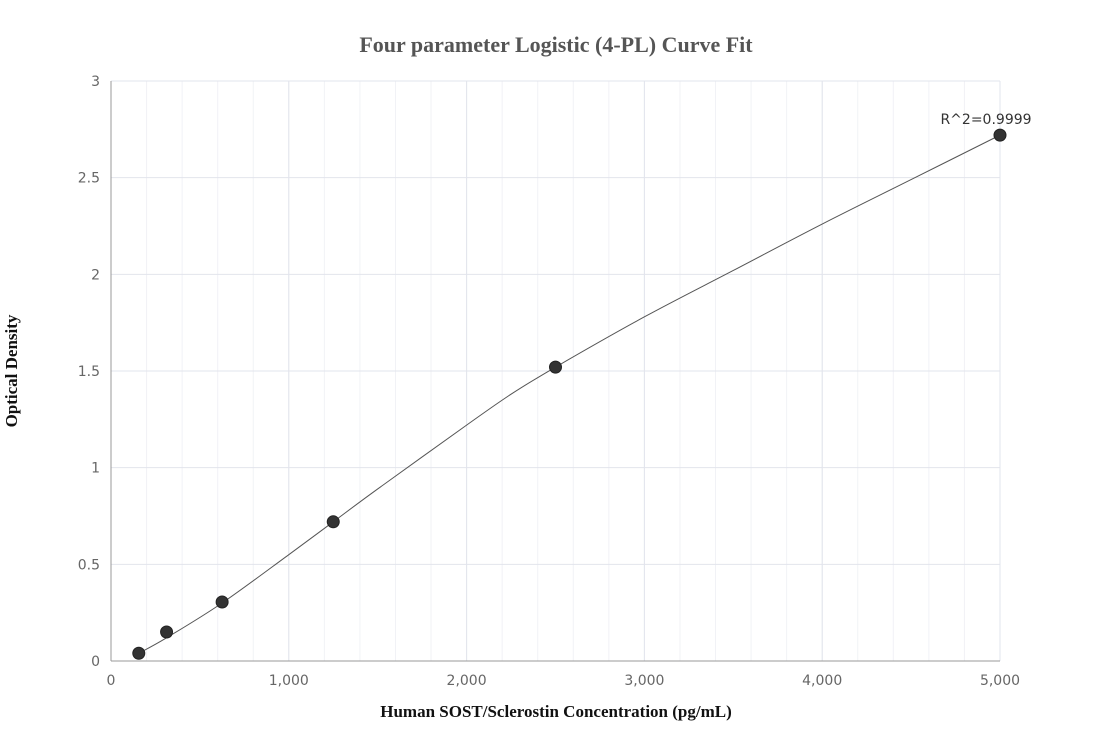  Describe the element at coordinates (95, 82) in the screenshot. I see `y-tick-label: 3` at that location.